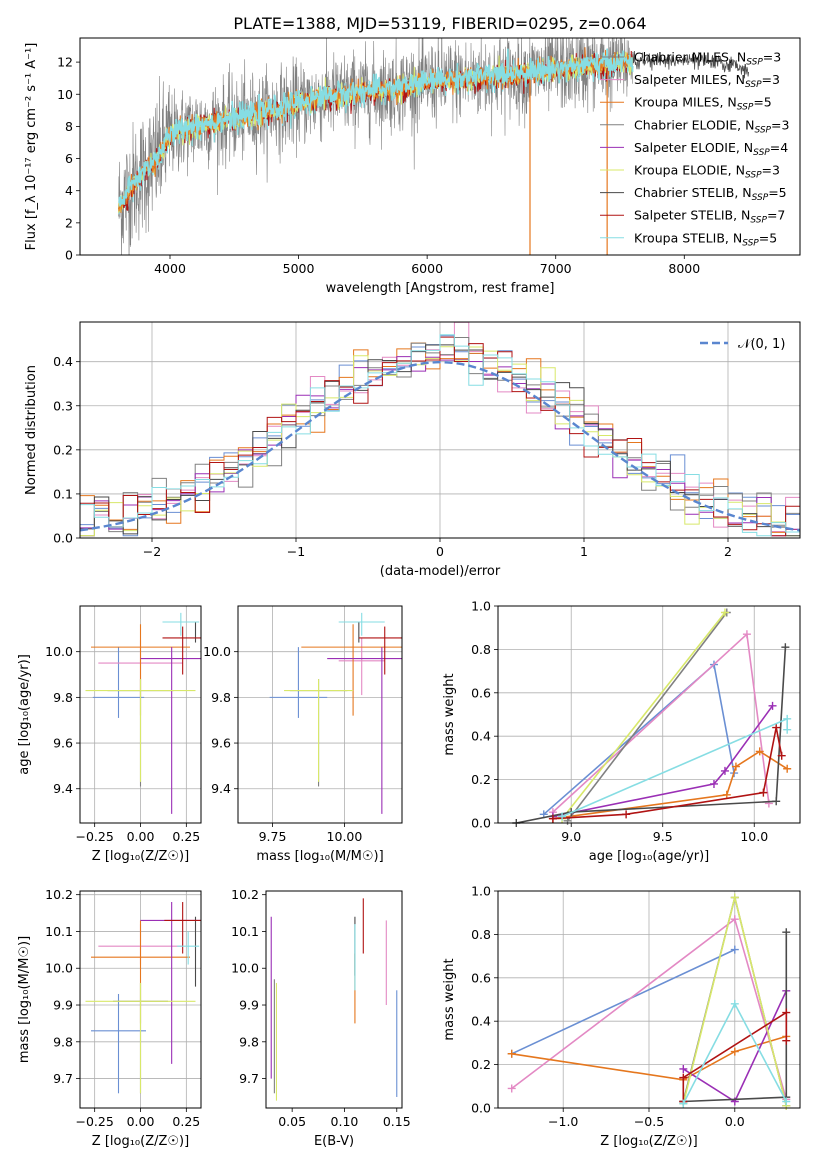 The height and width of the screenshot is (1170, 819). What do you see at coordinates (481, 649) in the screenshot?
I see `y-tick-label: 0.8` at bounding box center [481, 649].